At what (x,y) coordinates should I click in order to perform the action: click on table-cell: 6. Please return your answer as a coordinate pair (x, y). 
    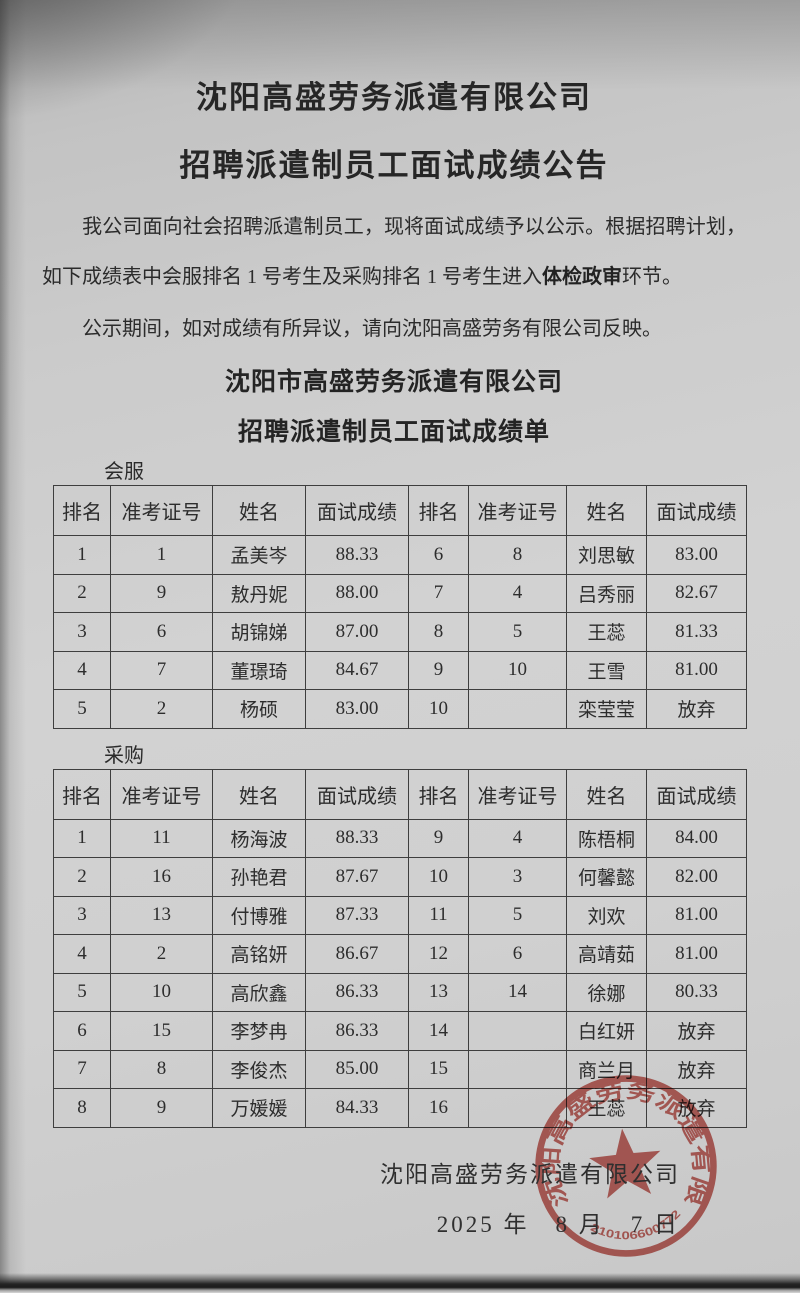
    Looking at the image, I should click on (517, 954).